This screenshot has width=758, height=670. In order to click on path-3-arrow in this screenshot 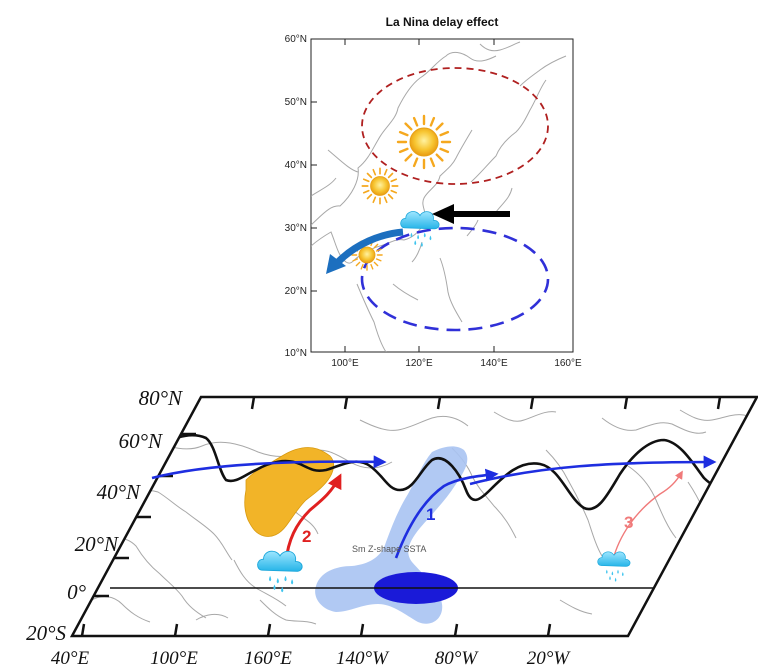, I will do `click(648, 513)`.